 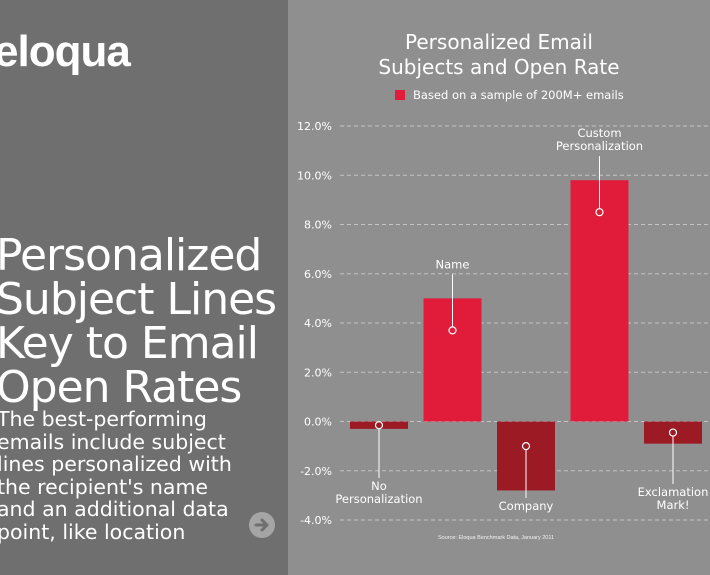 I want to click on y-tick-label: 0.0%, so click(x=318, y=422).